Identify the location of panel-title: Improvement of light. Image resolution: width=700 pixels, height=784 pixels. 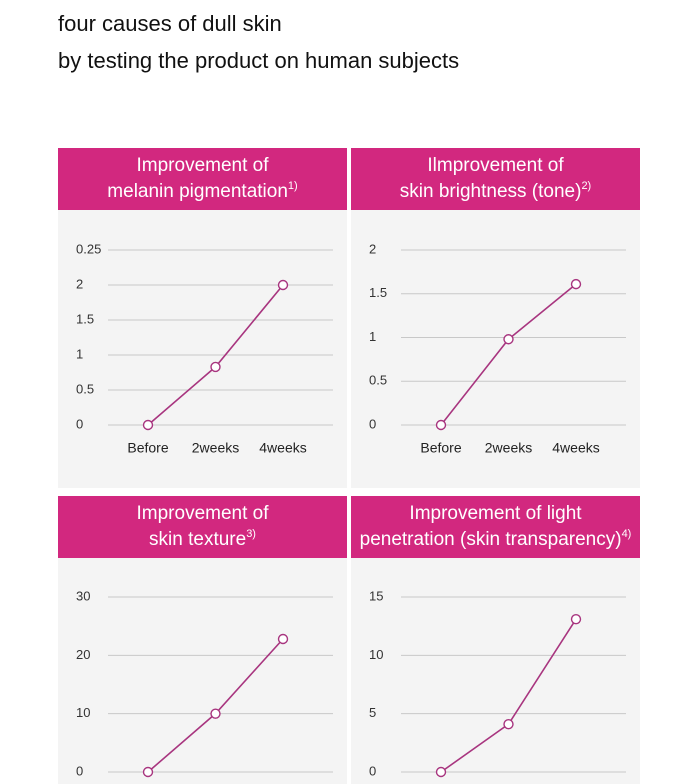
(495, 513).